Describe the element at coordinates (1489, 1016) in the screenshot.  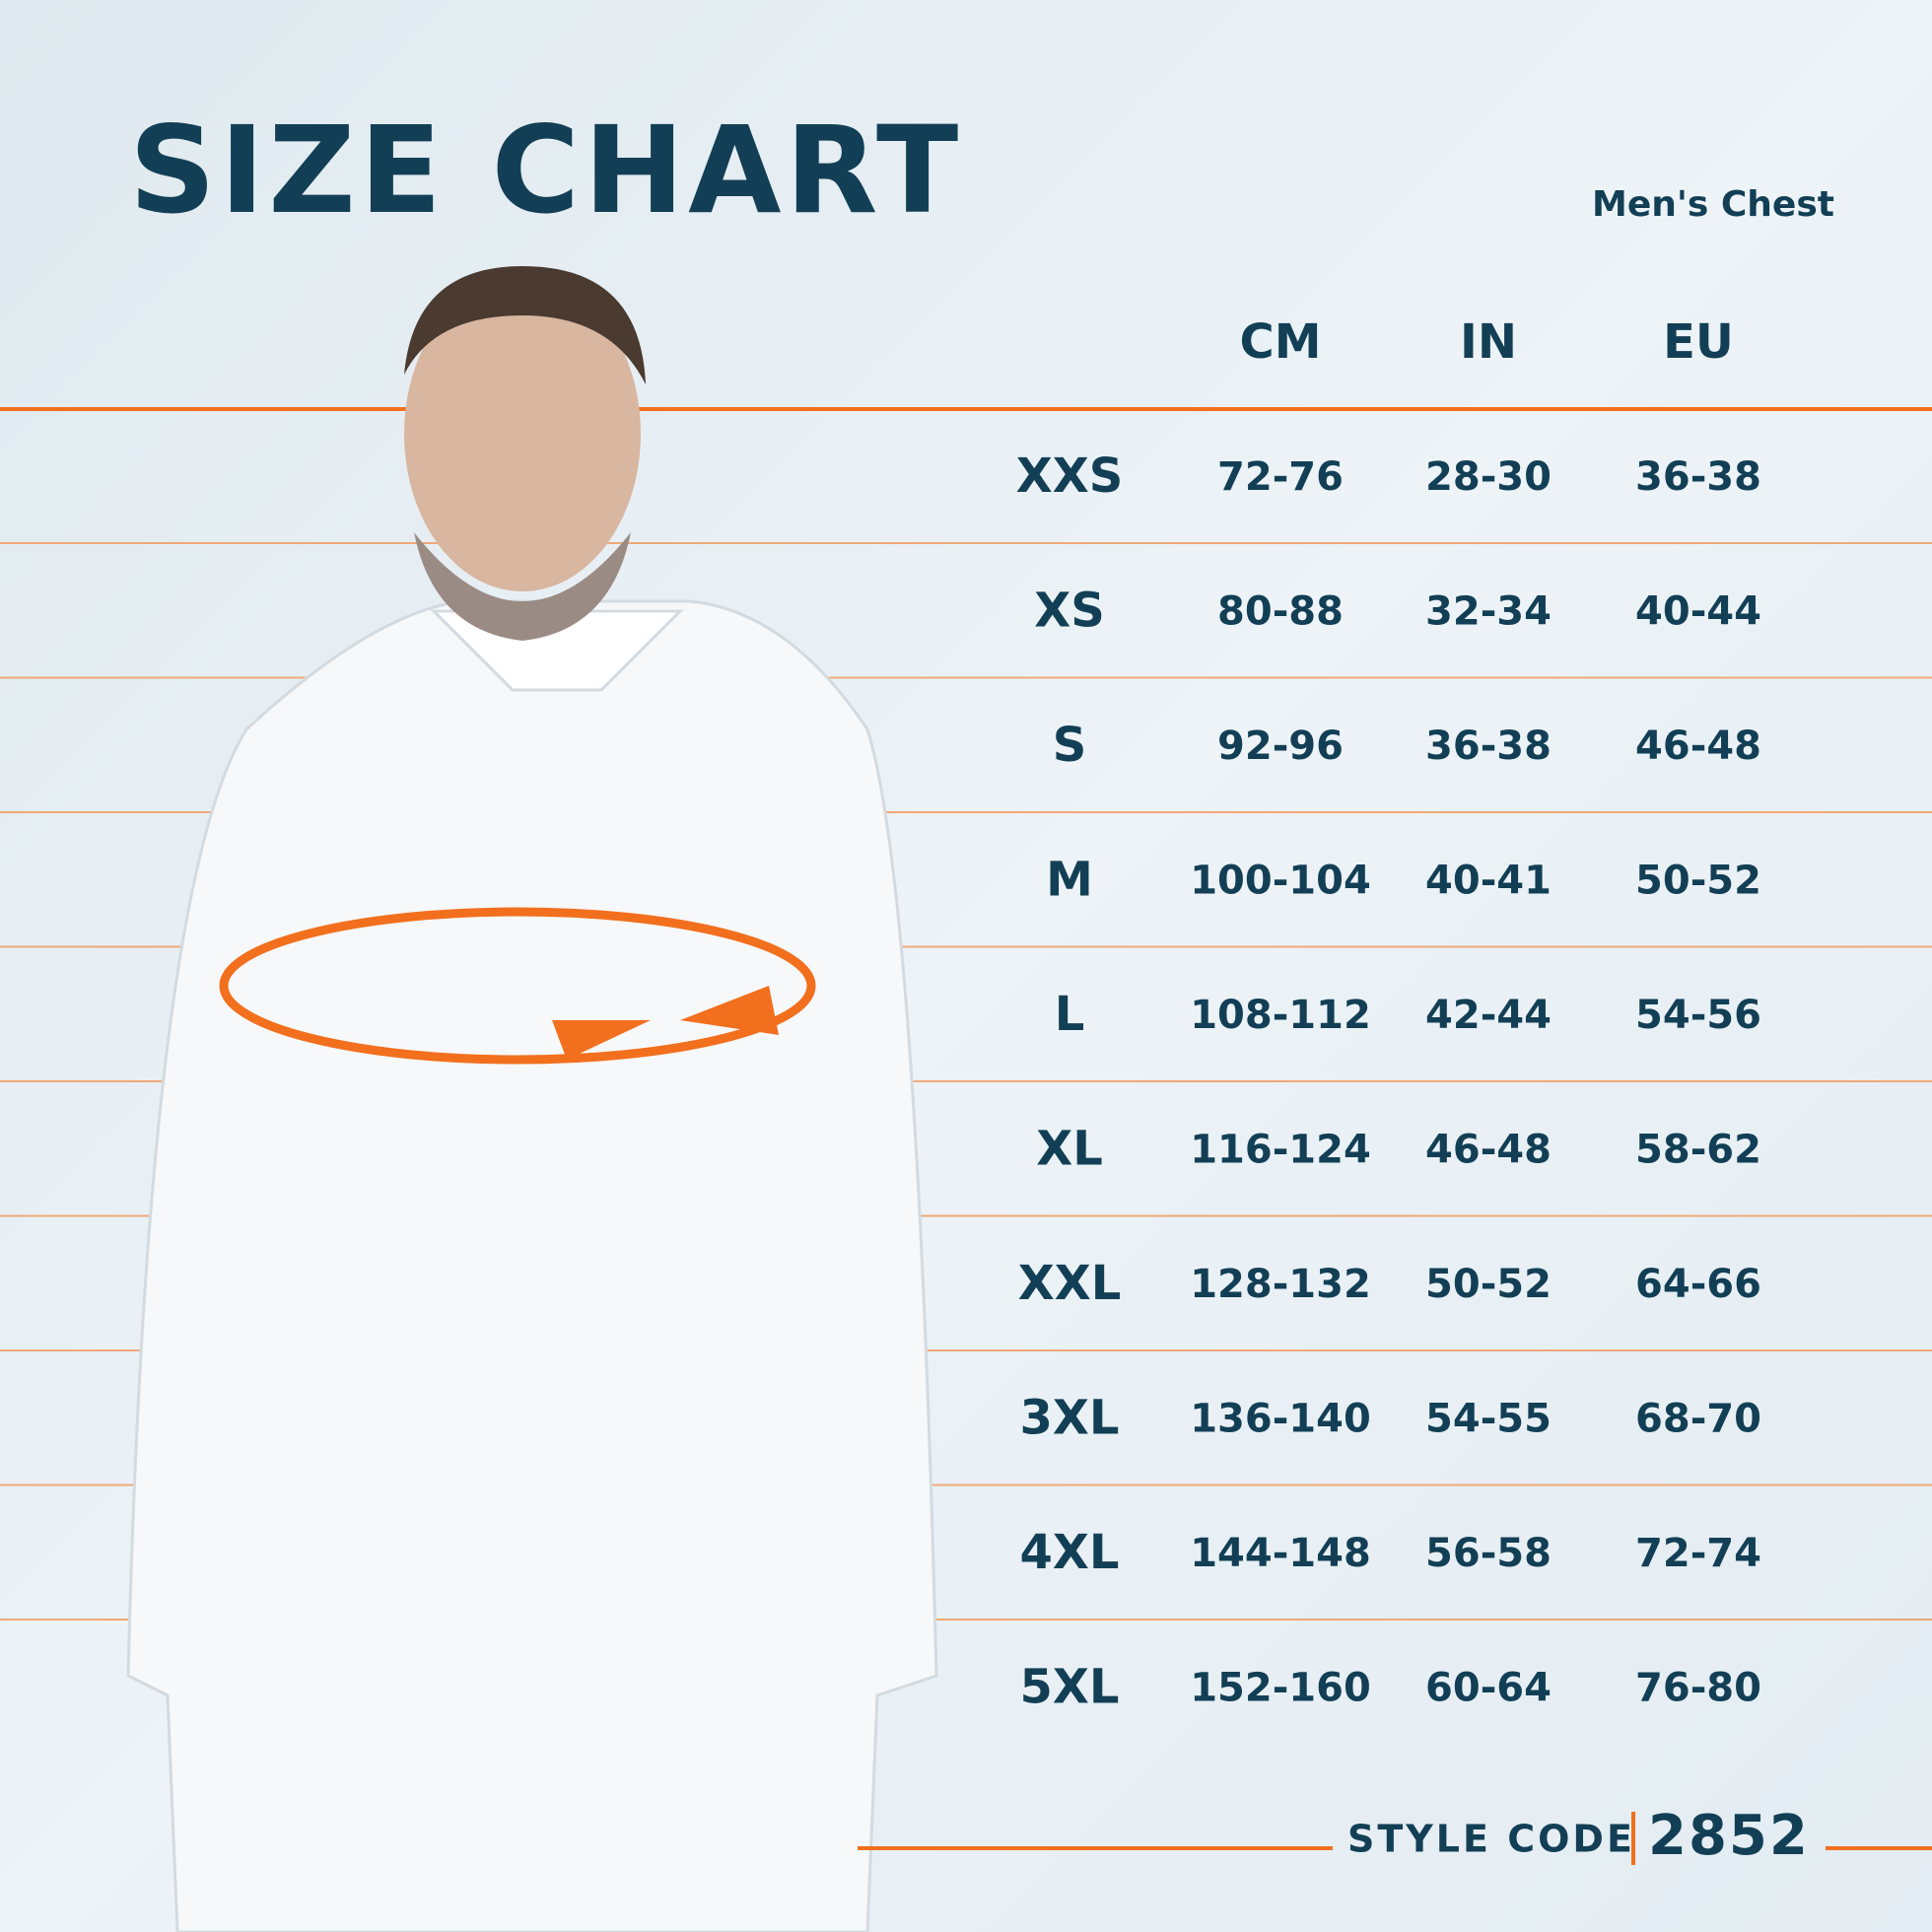
I see `cell: 42-44` at that location.